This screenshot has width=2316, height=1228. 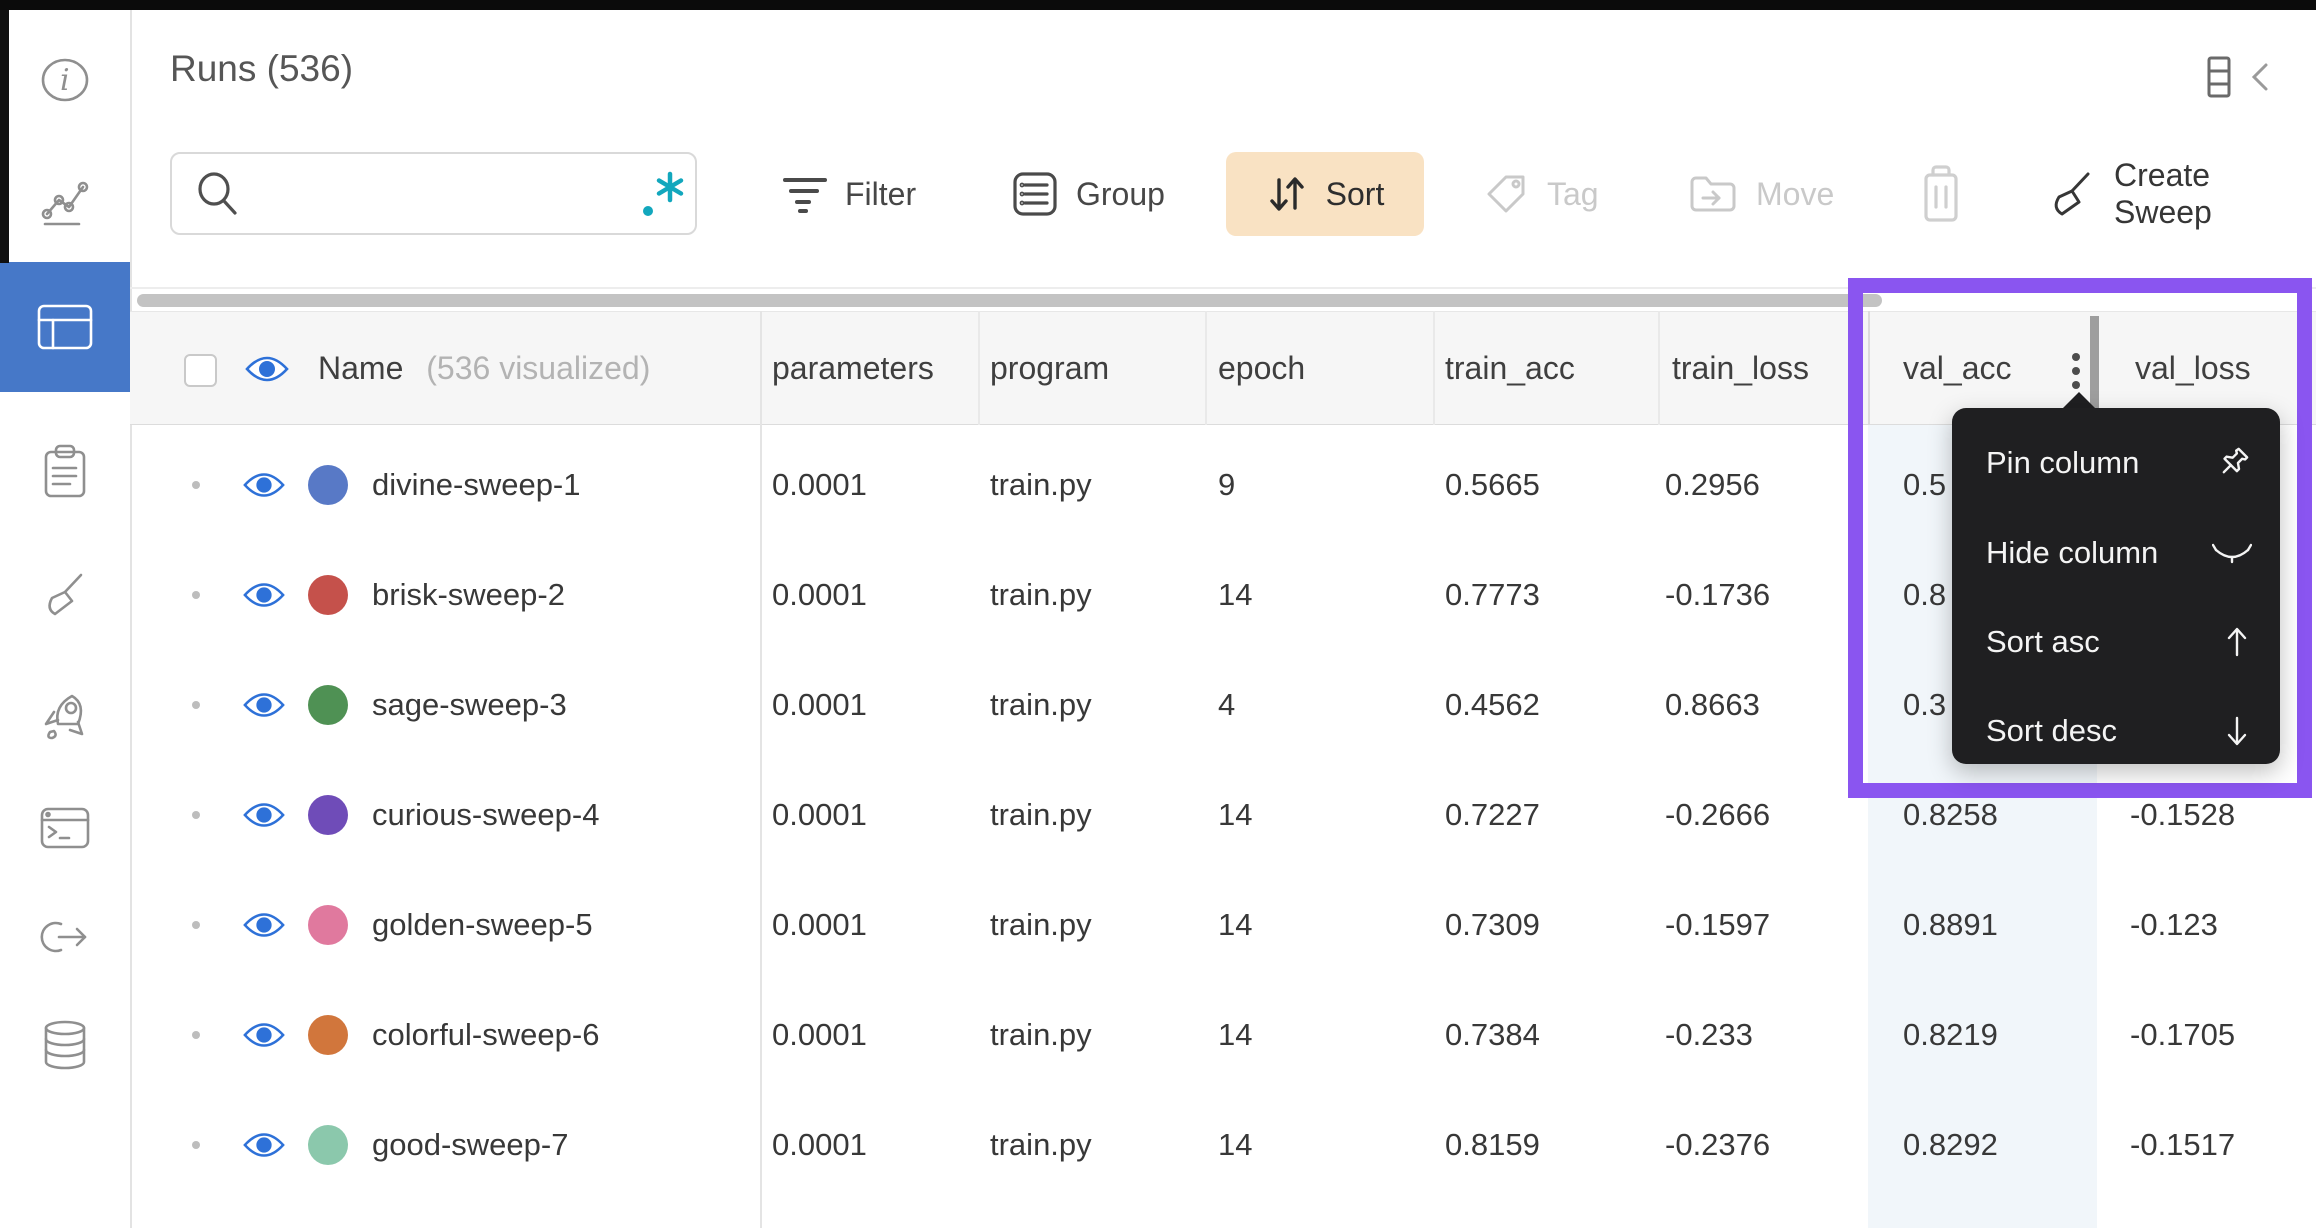 What do you see at coordinates (4, 136) in the screenshot?
I see `left-black-strip` at bounding box center [4, 136].